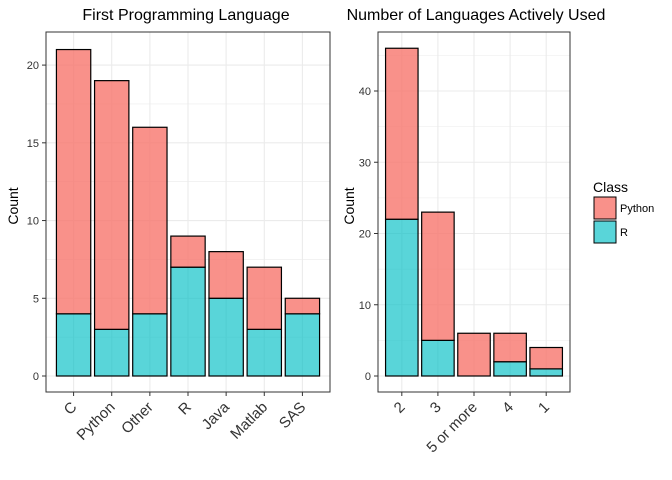  What do you see at coordinates (188, 321) in the screenshot?
I see `bar-r-r` at bounding box center [188, 321].